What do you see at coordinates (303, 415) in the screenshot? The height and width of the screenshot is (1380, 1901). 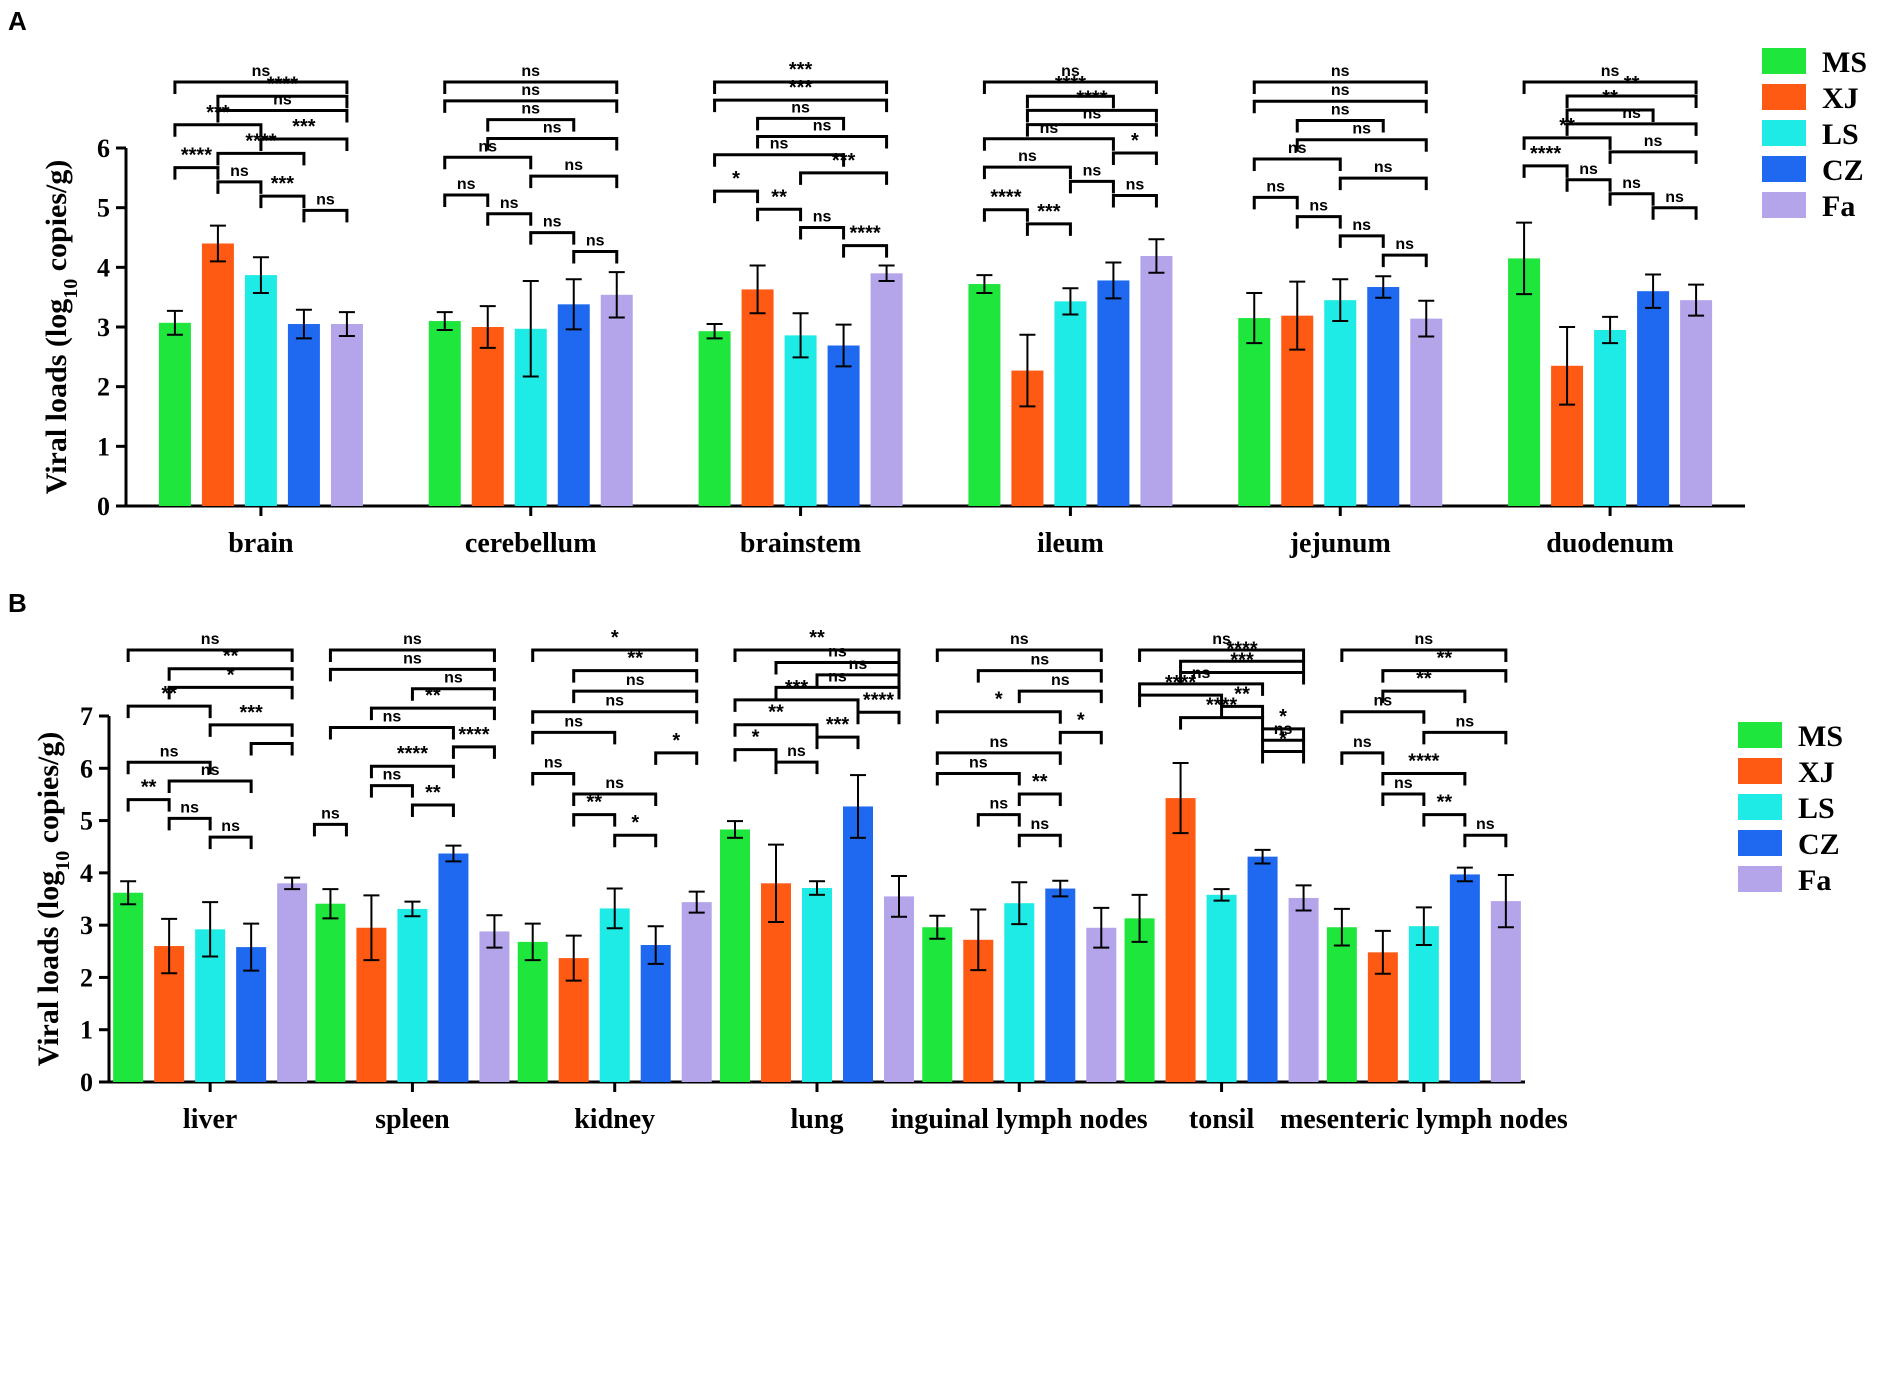 I see `bar-brain-cz` at bounding box center [303, 415].